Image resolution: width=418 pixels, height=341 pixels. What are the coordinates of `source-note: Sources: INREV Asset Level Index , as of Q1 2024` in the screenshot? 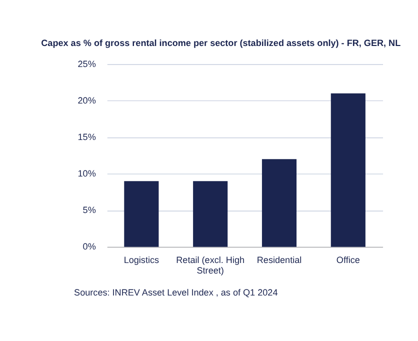 It's located at (176, 292).